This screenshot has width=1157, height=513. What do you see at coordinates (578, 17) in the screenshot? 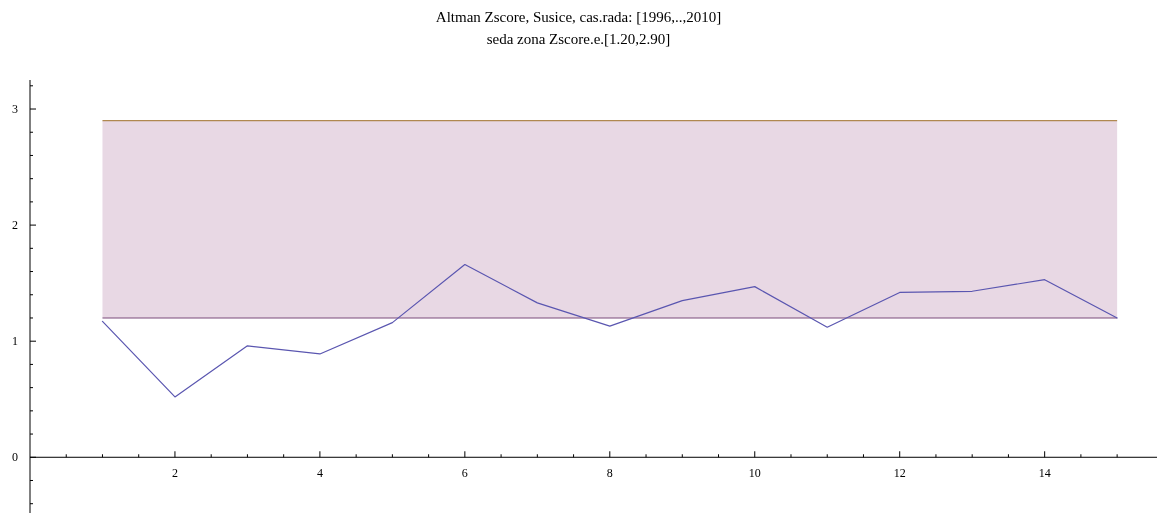
I see `chart-title: Altman Zscore, Susice, cas.rada: [1996,..,2010]` at bounding box center [578, 17].